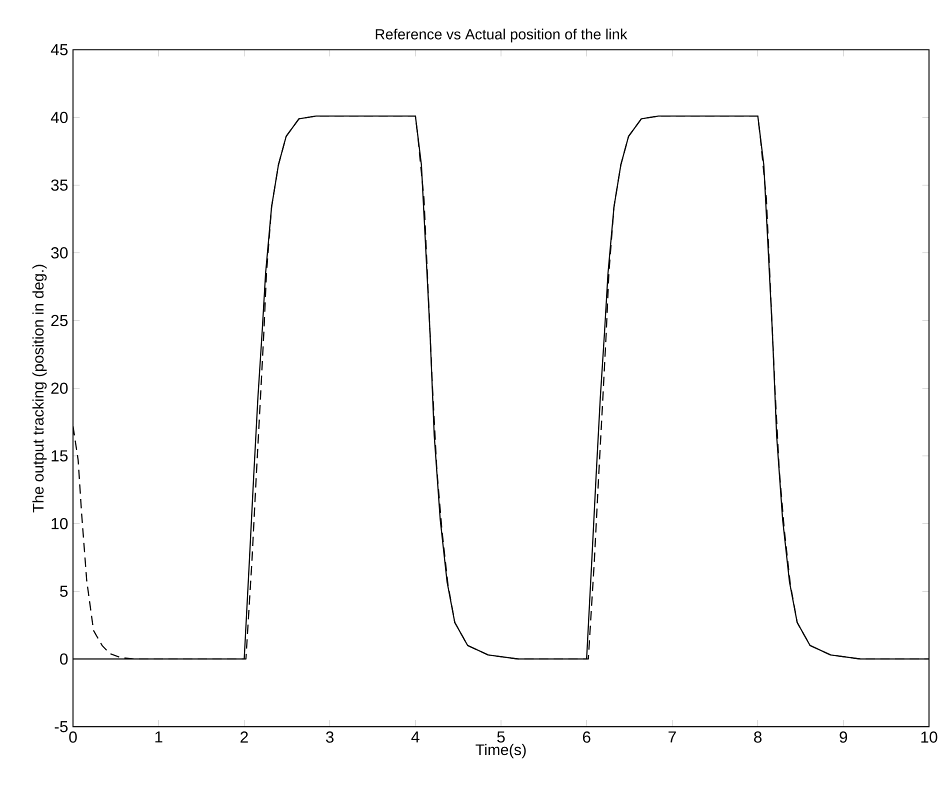  What do you see at coordinates (59, 320) in the screenshot?
I see `y-tick-label: 25` at bounding box center [59, 320].